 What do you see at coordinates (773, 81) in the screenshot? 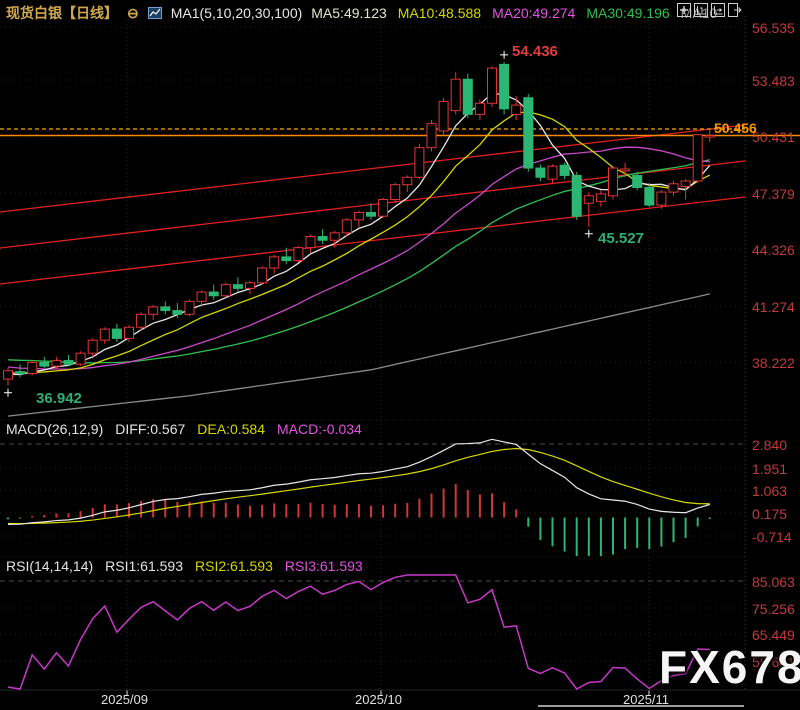
I see `price-axis-label: 53.483` at bounding box center [773, 81].